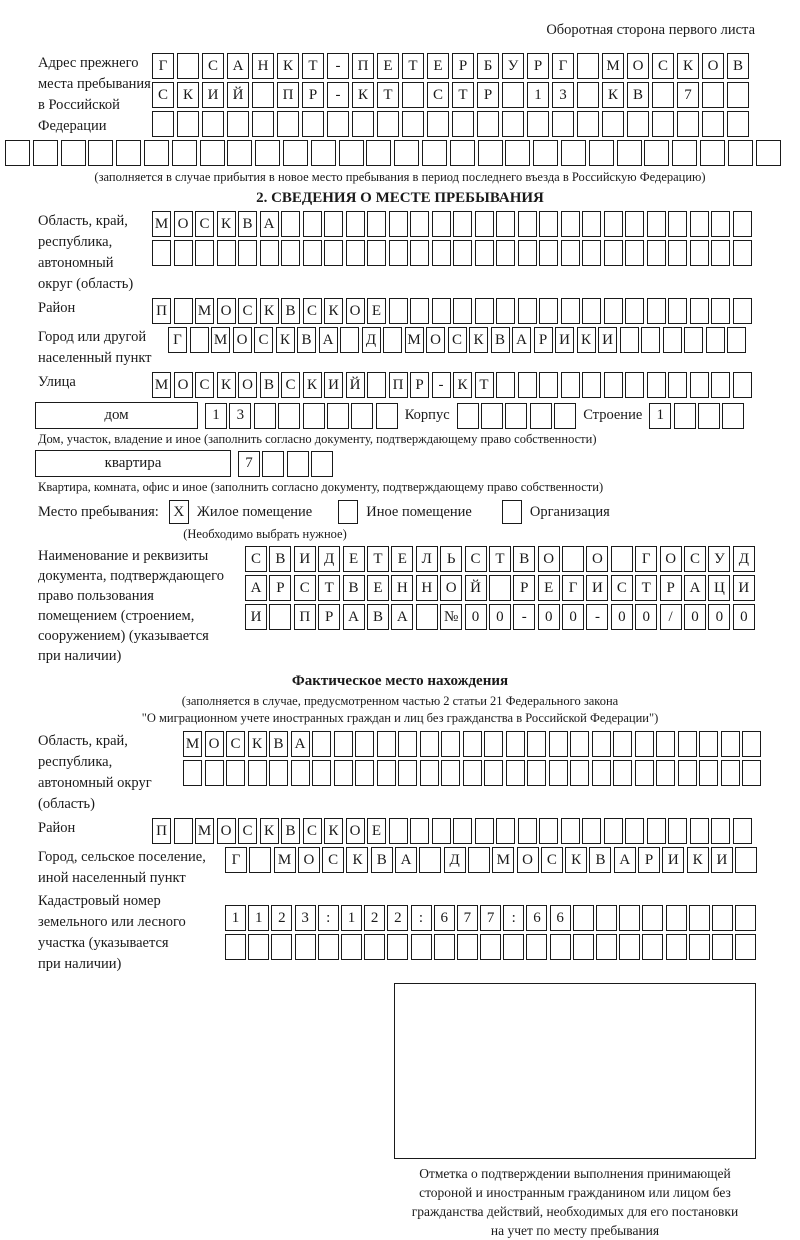 This screenshot has height=1240, width=800. What do you see at coordinates (719, 588) in the screenshot?
I see `char-box: Ц` at bounding box center [719, 588].